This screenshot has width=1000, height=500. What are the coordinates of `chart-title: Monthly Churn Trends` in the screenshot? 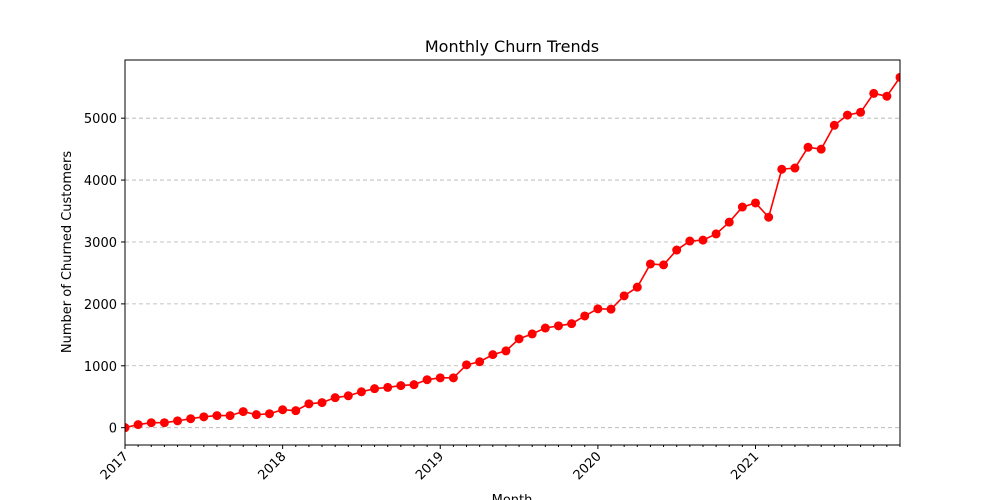 It's located at (512, 46).